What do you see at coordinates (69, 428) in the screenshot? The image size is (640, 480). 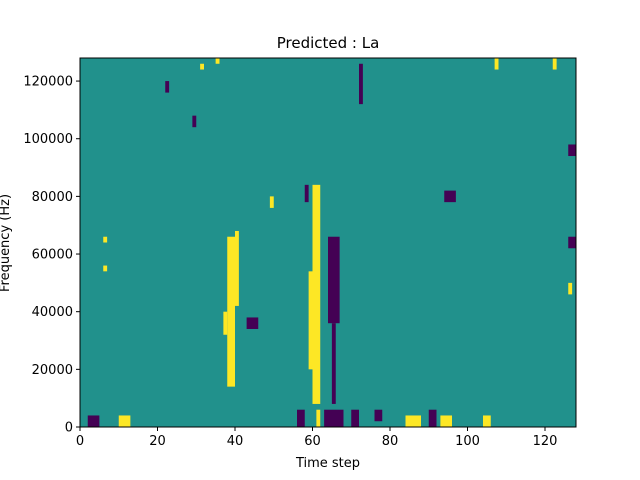 I see `y-tick-label: 0` at bounding box center [69, 428].